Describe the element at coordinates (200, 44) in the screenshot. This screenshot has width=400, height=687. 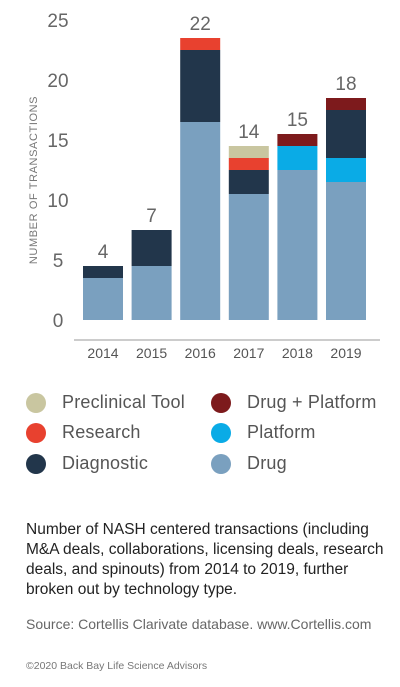
I see `bar-segment-research-2016` at that location.